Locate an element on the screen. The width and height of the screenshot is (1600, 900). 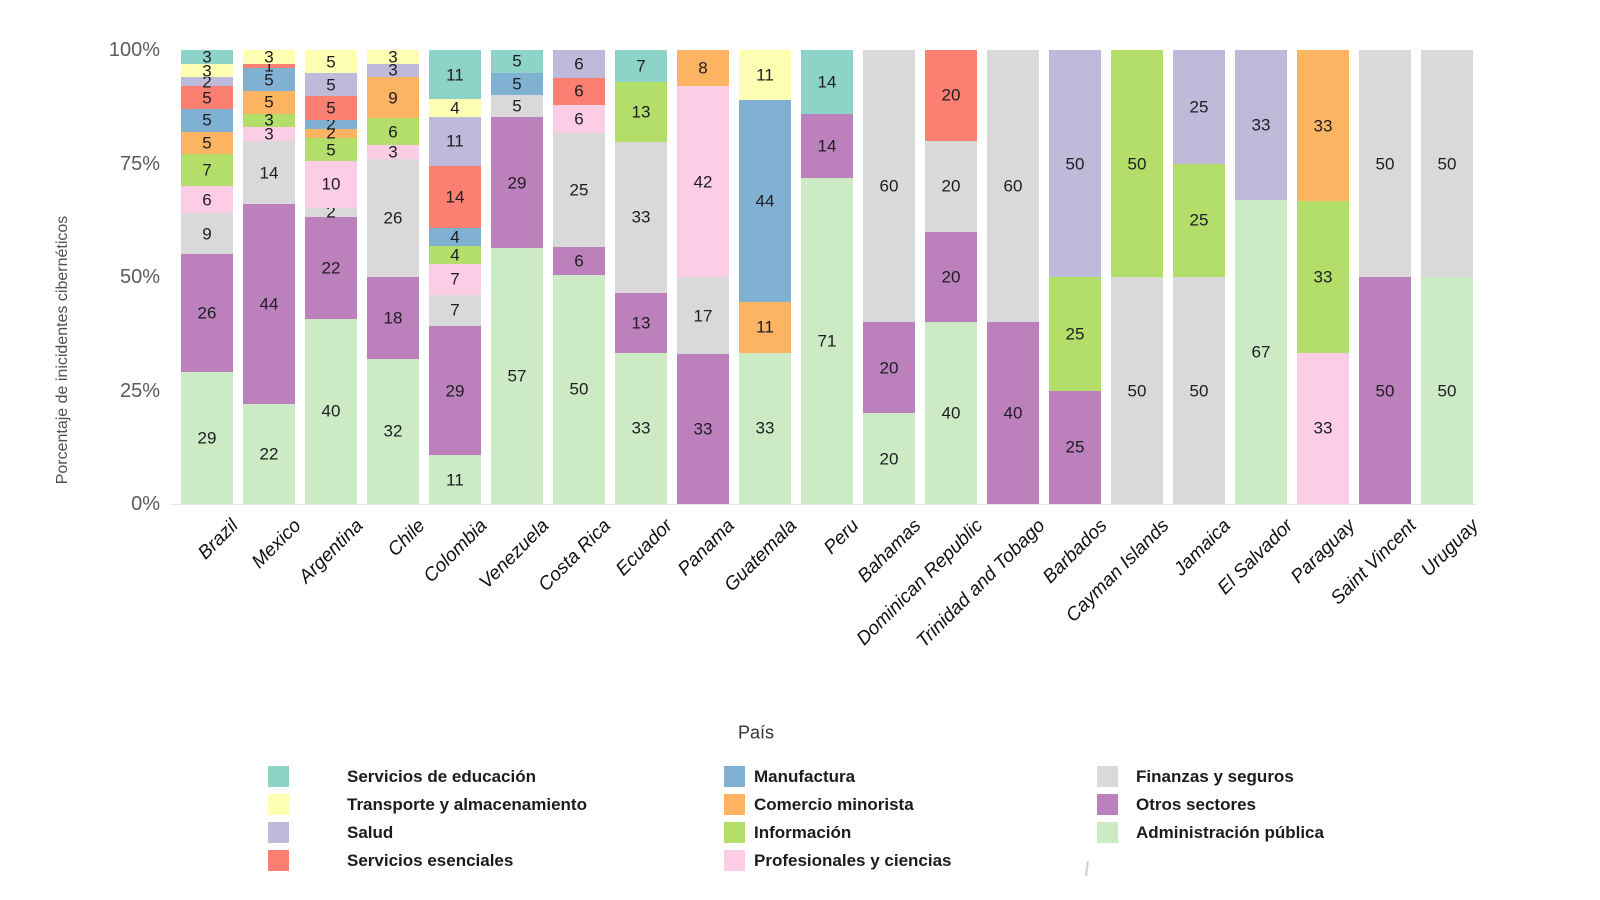
segment-bahamas-administracion-publica: 20 is located at coordinates (889, 458).